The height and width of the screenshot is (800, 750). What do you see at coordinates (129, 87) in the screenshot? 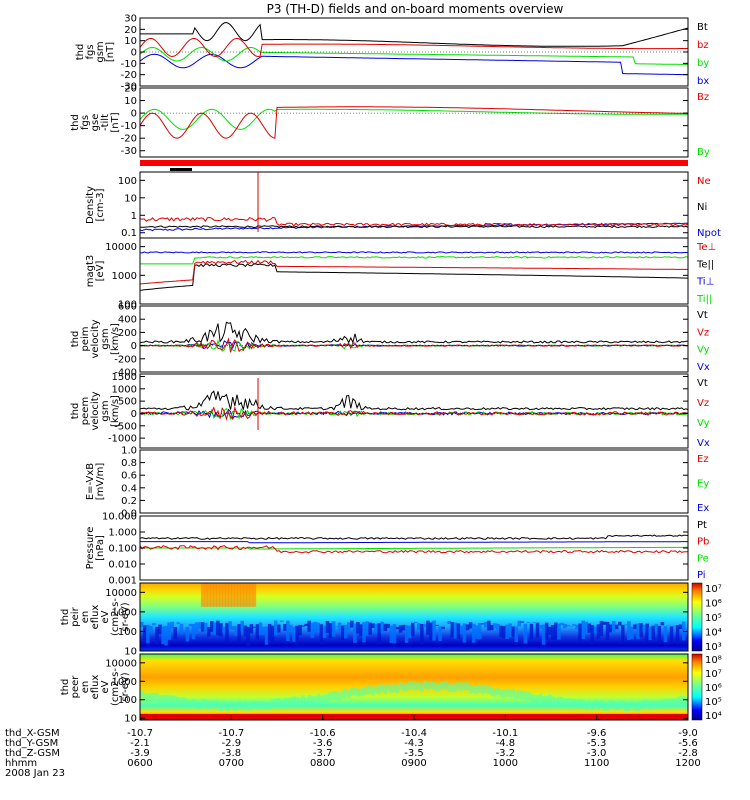
I see `y-tick-label: -30` at bounding box center [129, 87].